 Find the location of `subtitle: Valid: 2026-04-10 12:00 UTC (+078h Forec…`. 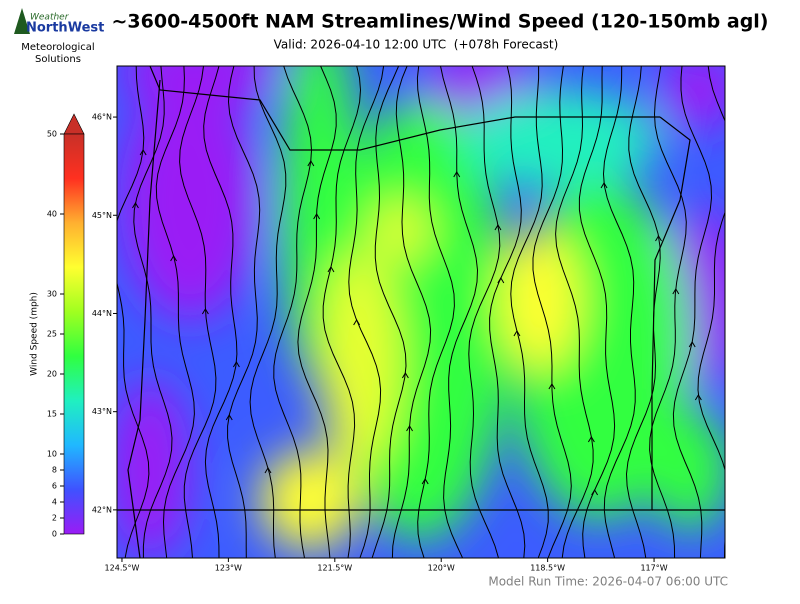

subtitle: Valid: 2026-04-10 12:00 UTC (+078h Forec… is located at coordinates (416, 45).